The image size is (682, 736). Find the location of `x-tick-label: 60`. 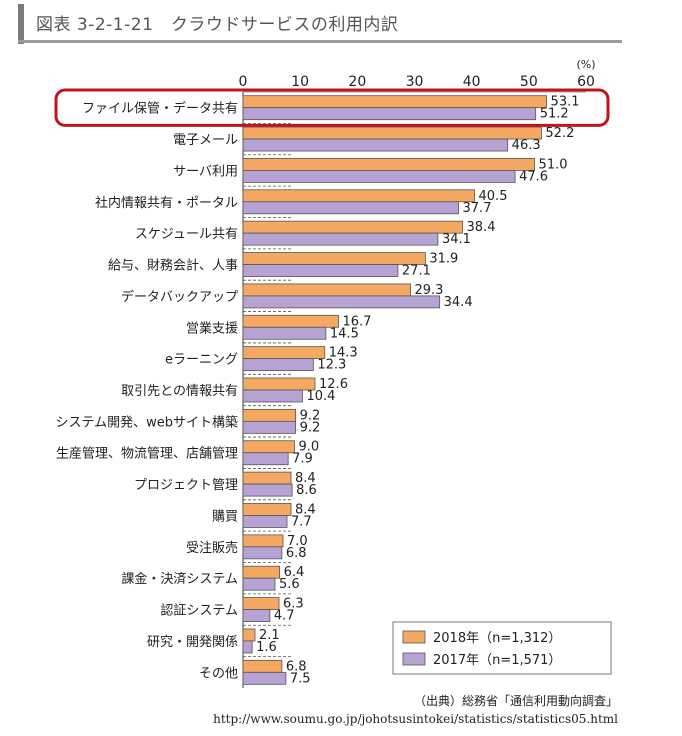

x-tick-label: 60 is located at coordinates (586, 82).